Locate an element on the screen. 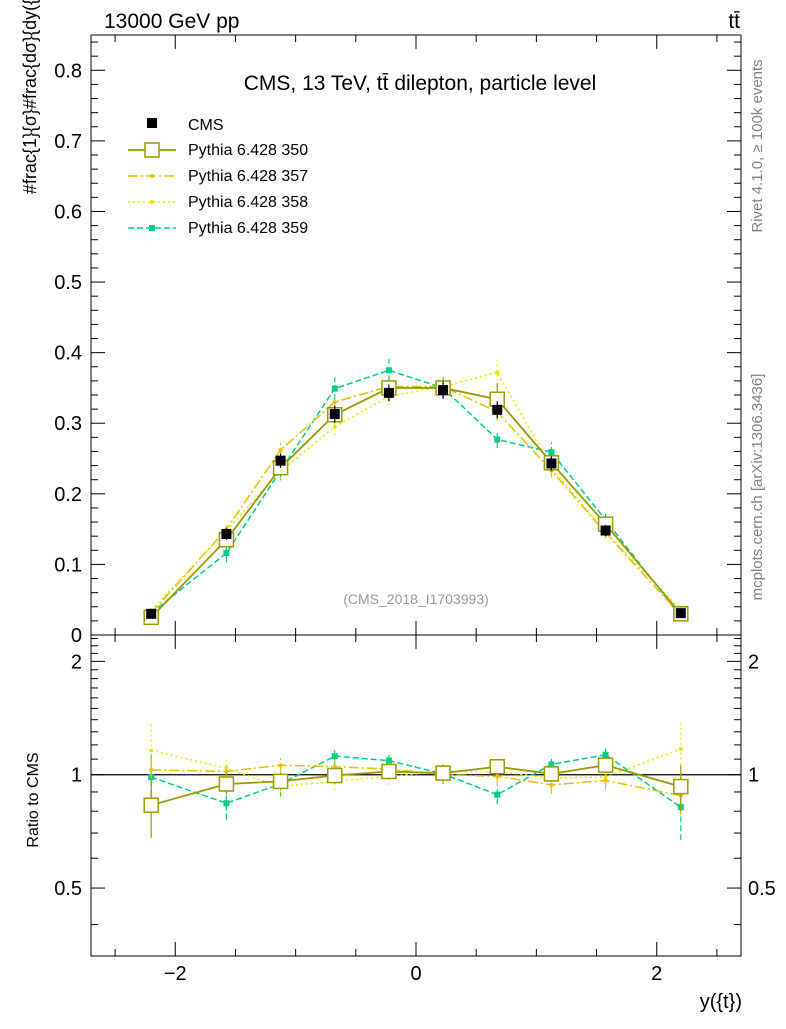 The width and height of the screenshot is (786, 1029). rivet-version-label: Rivet 4.1.0, ≥ 100k events is located at coordinates (757, 145).